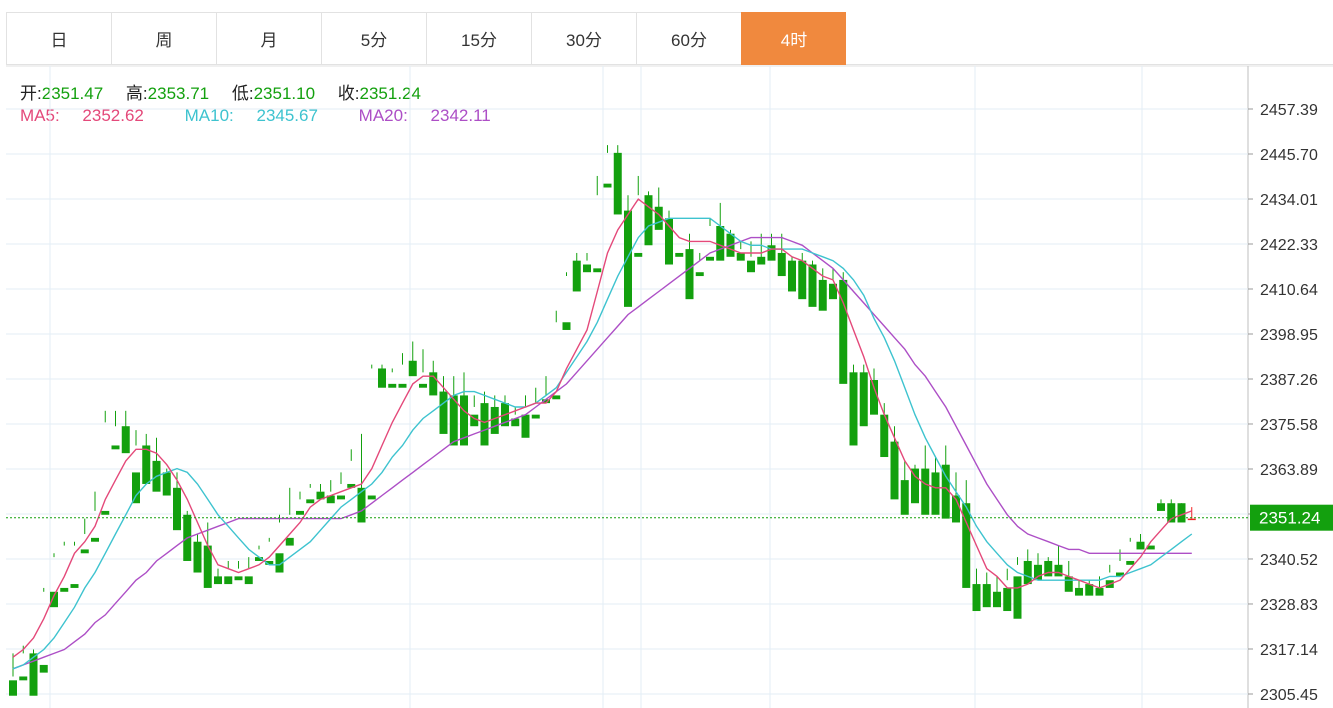 This screenshot has width=1333, height=708. I want to click on ma10-label: MA10:, so click(209, 115).